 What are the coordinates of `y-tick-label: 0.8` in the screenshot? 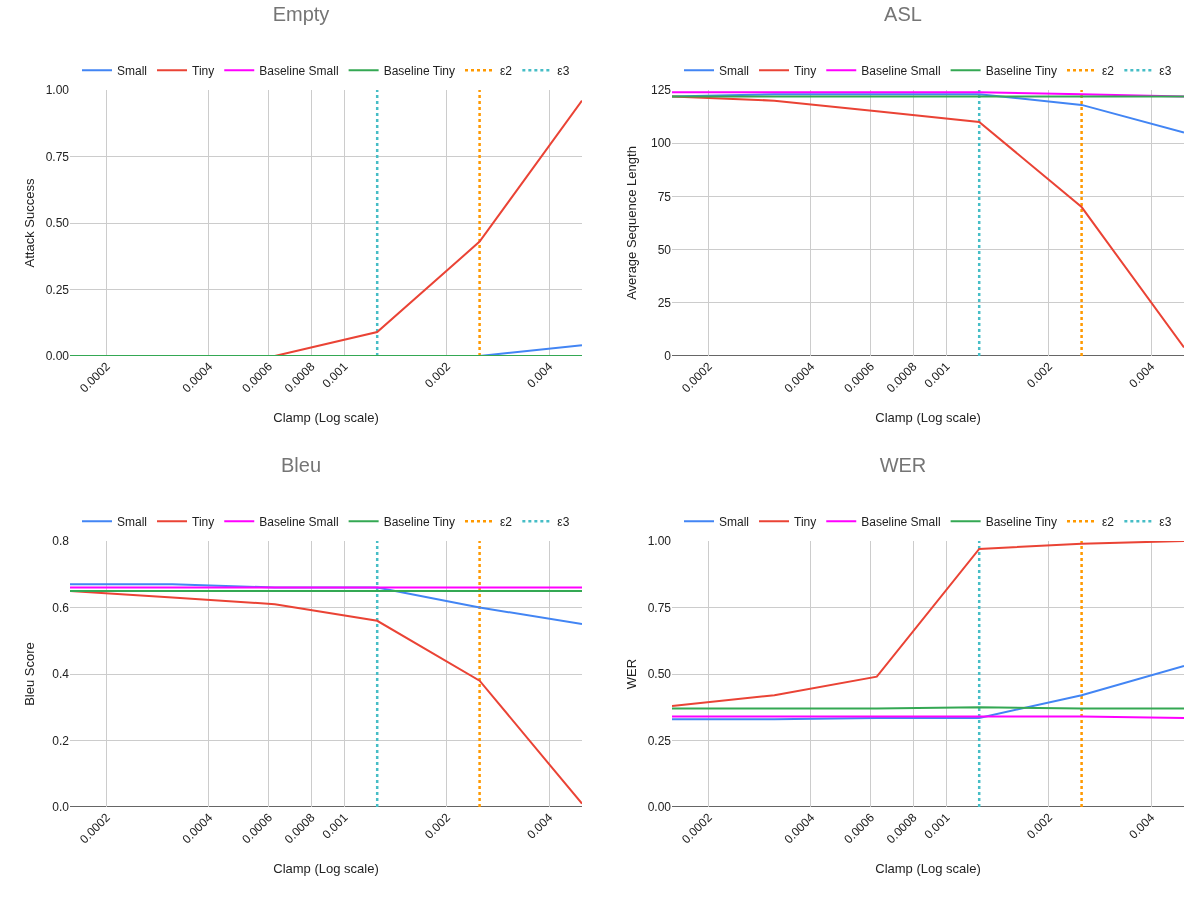 It's located at (61, 541).